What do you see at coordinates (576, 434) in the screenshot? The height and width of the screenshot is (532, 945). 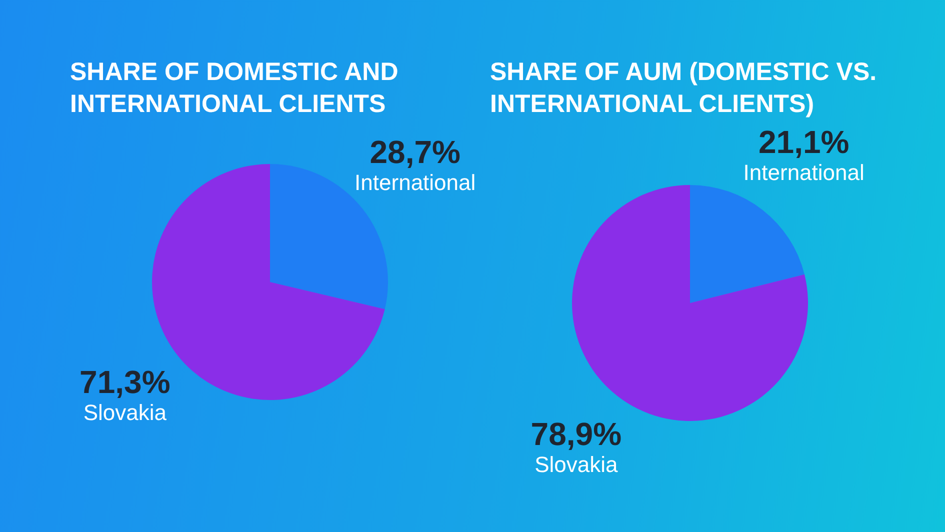 I see `data-label: 78,9%` at bounding box center [576, 434].